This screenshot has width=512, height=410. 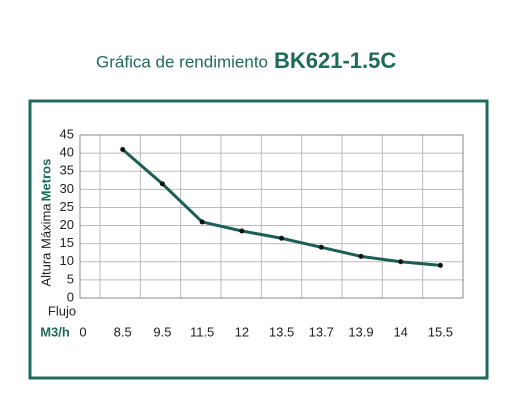 What do you see at coordinates (70, 296) in the screenshot?
I see `y-tick-label: 0` at bounding box center [70, 296].